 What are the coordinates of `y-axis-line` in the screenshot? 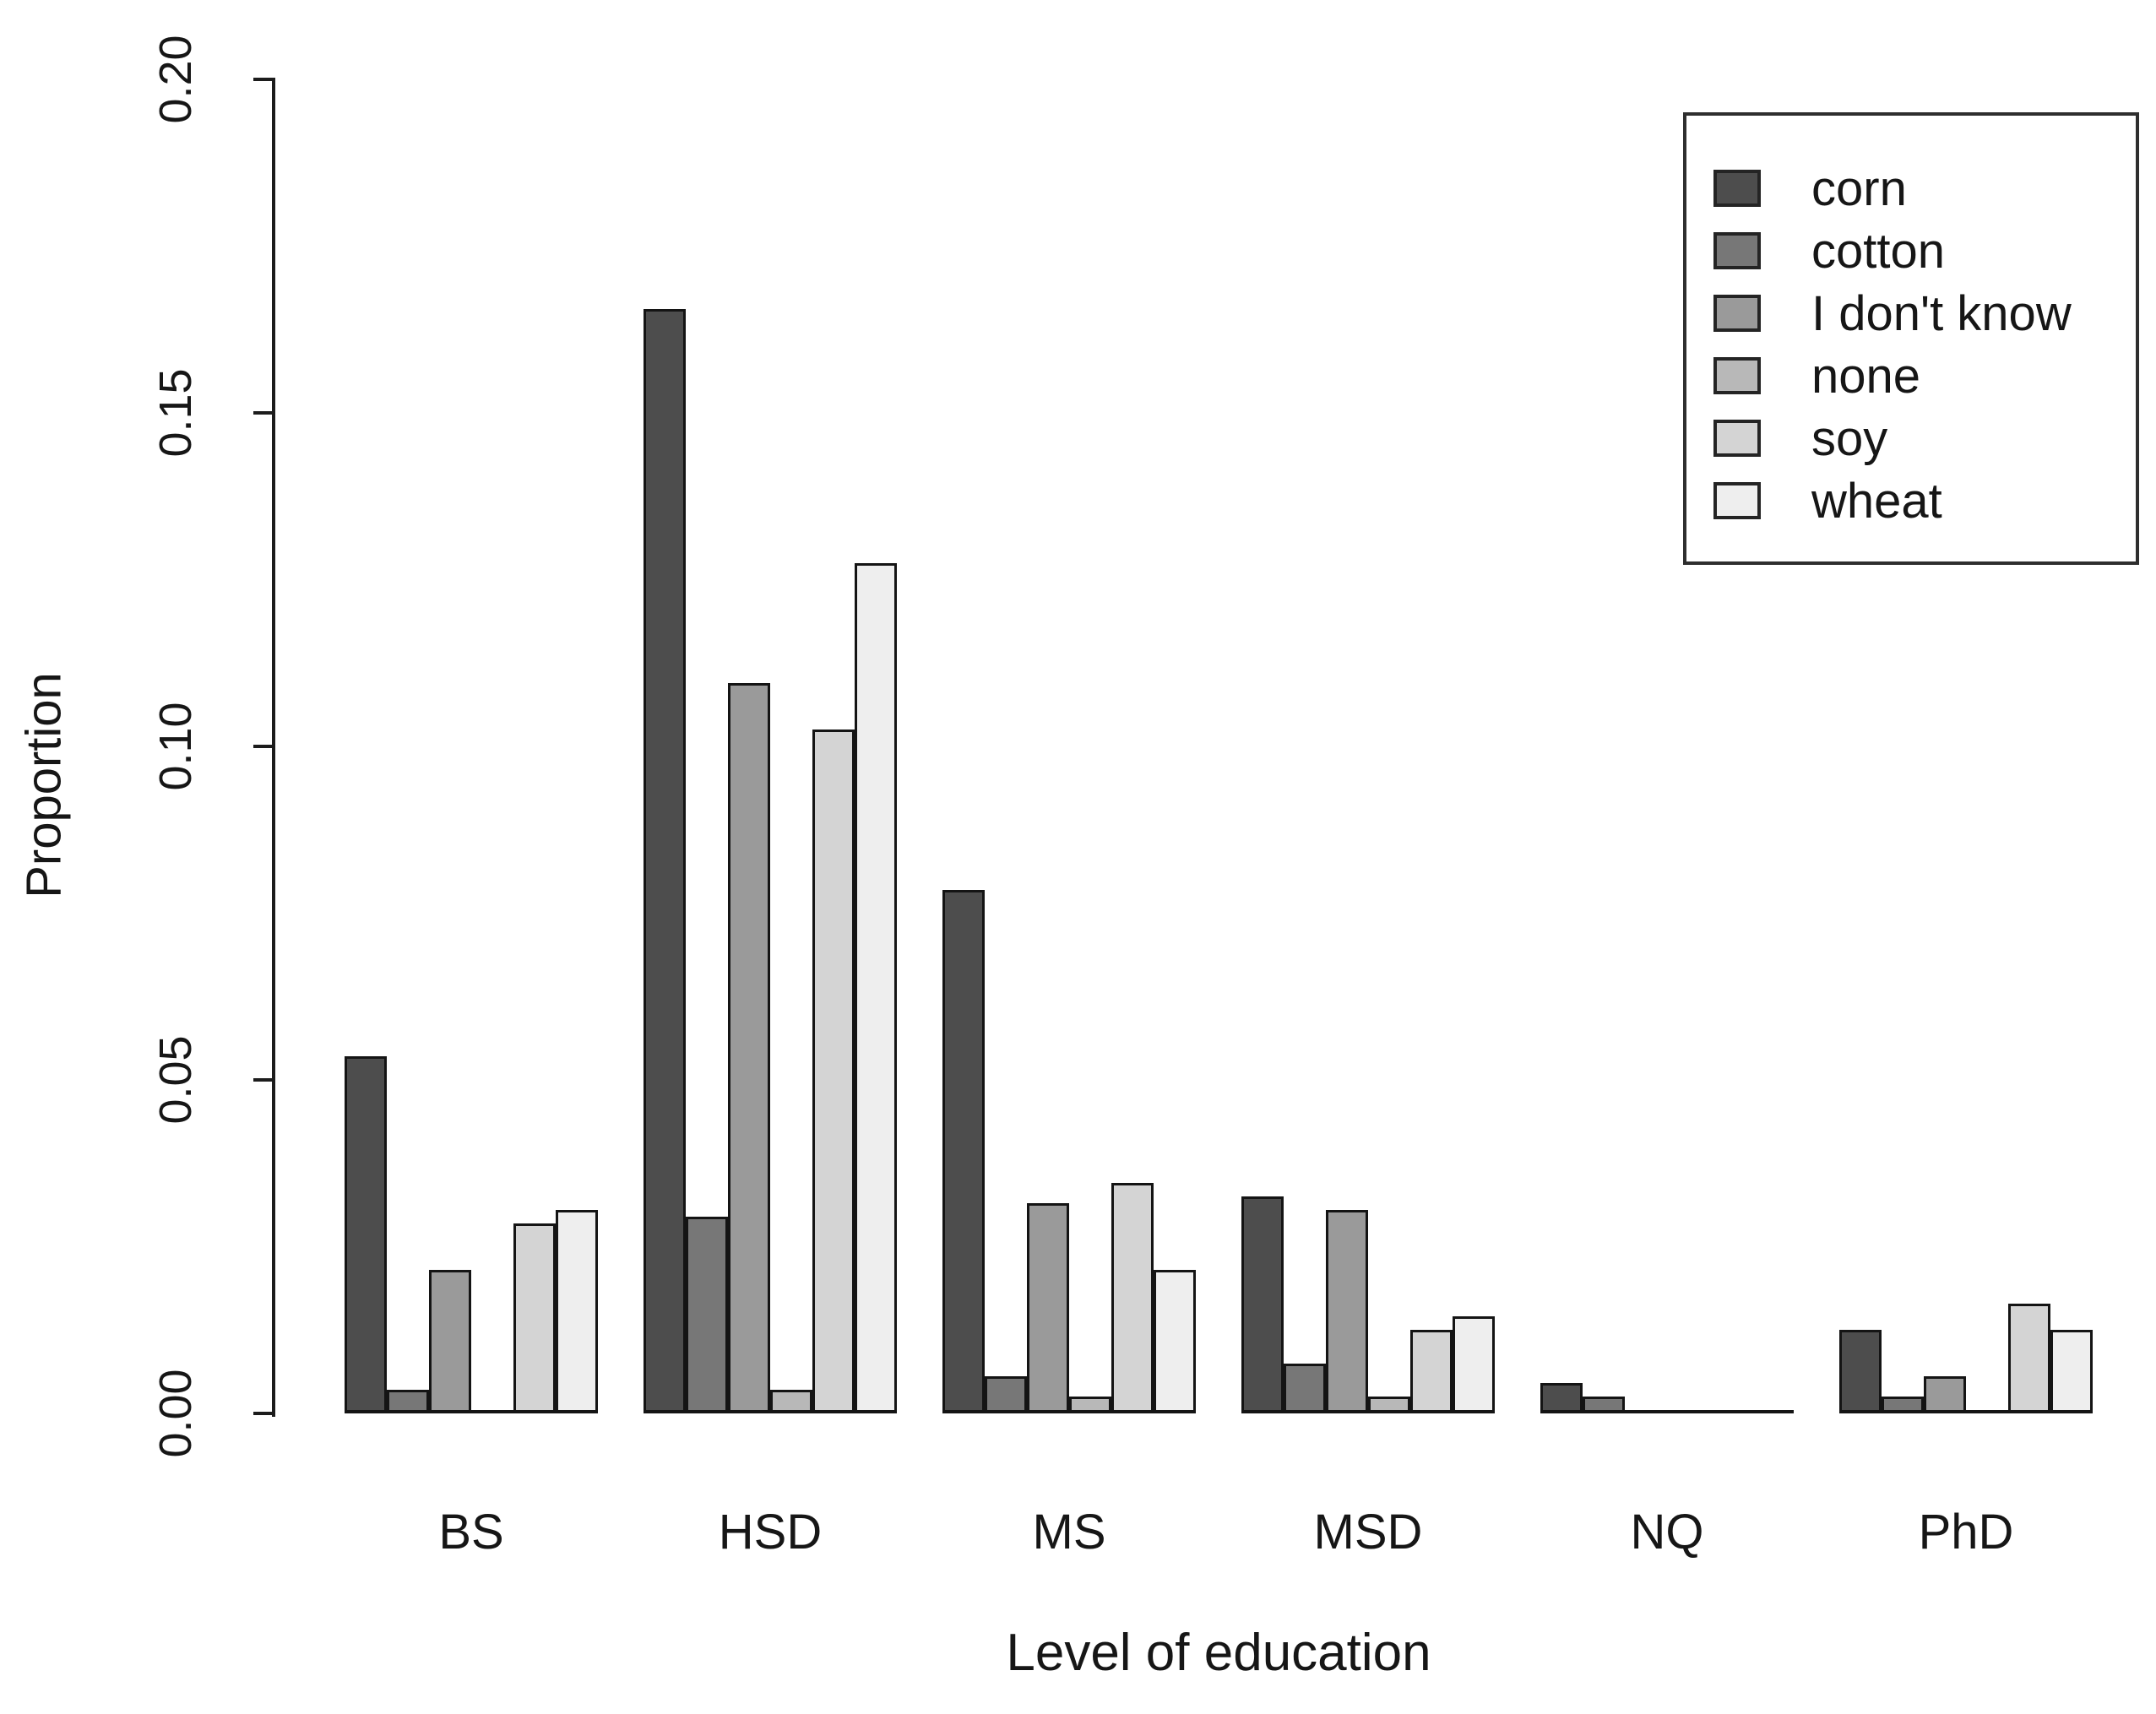 It's located at (273, 747).